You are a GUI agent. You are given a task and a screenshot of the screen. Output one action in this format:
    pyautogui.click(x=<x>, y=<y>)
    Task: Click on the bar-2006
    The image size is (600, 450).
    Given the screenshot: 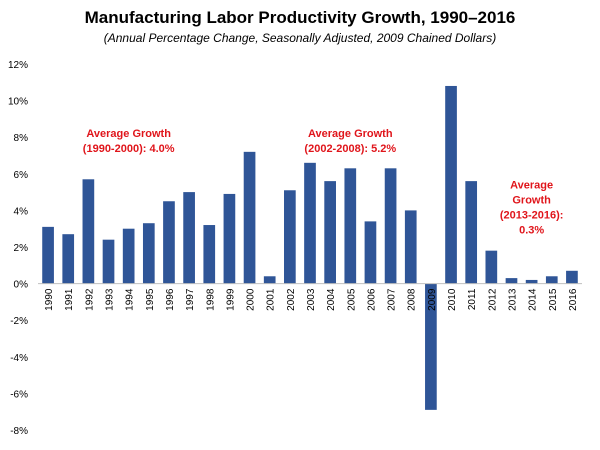 What is the action you would take?
    pyautogui.click(x=370, y=252)
    